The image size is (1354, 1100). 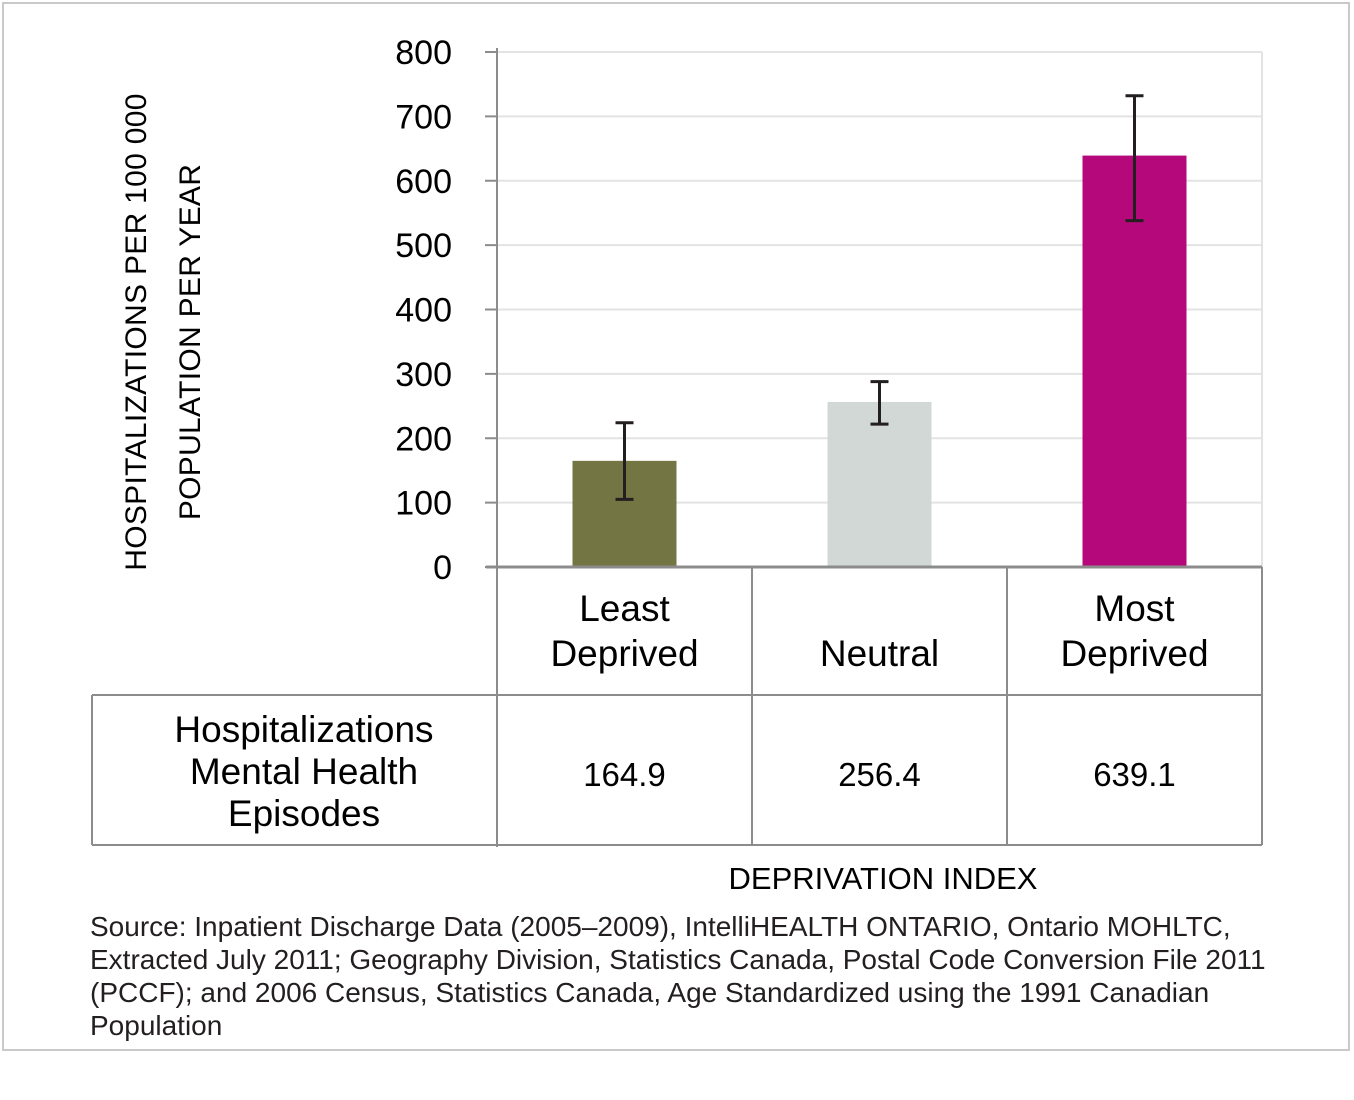 What do you see at coordinates (423, 117) in the screenshot?
I see `y-tick-label: 700` at bounding box center [423, 117].